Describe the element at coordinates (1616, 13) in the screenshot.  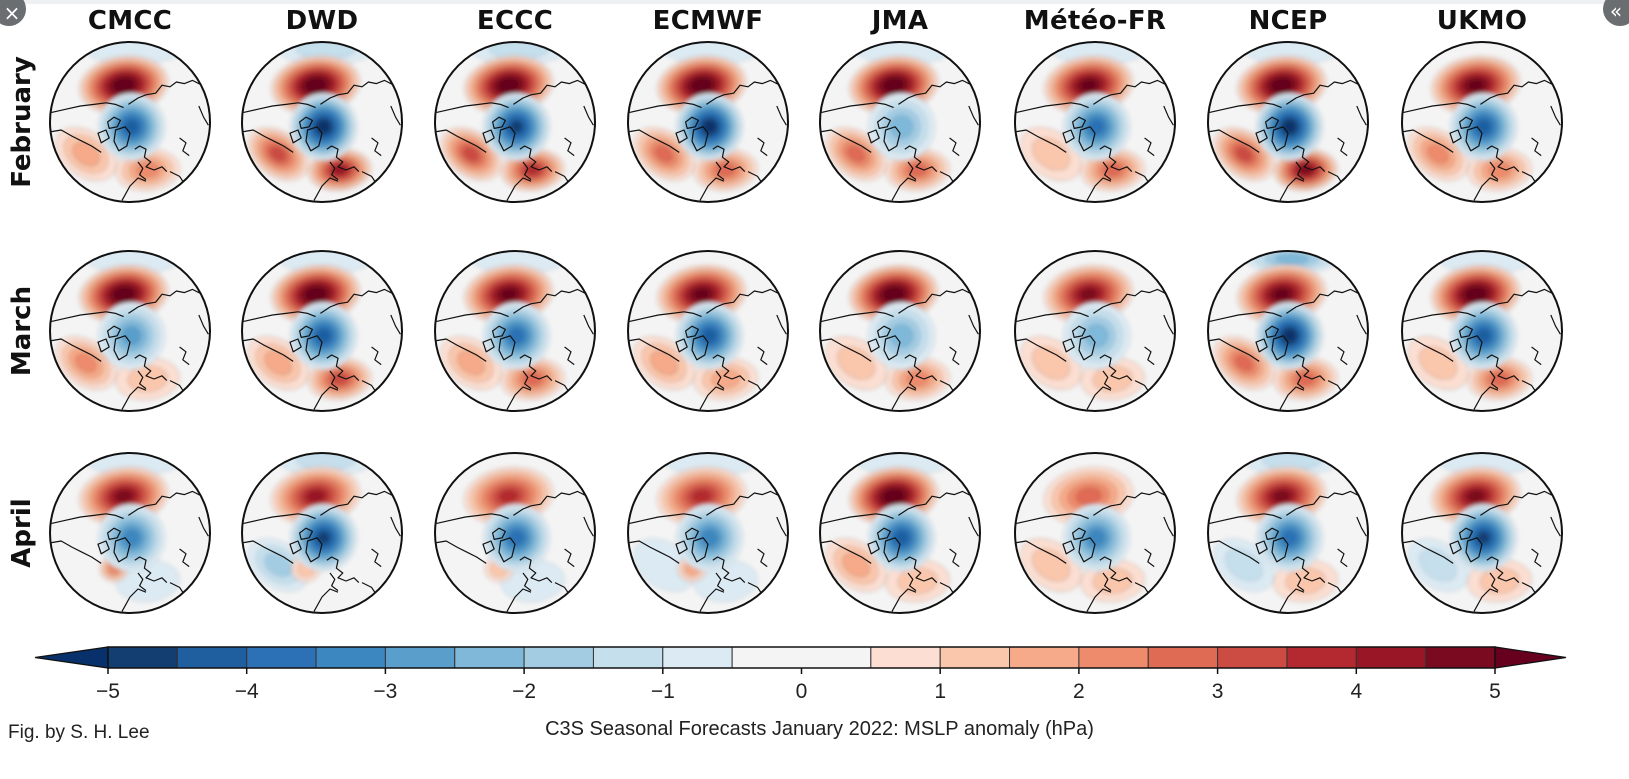
I see `collapse-icon: «` at that location.